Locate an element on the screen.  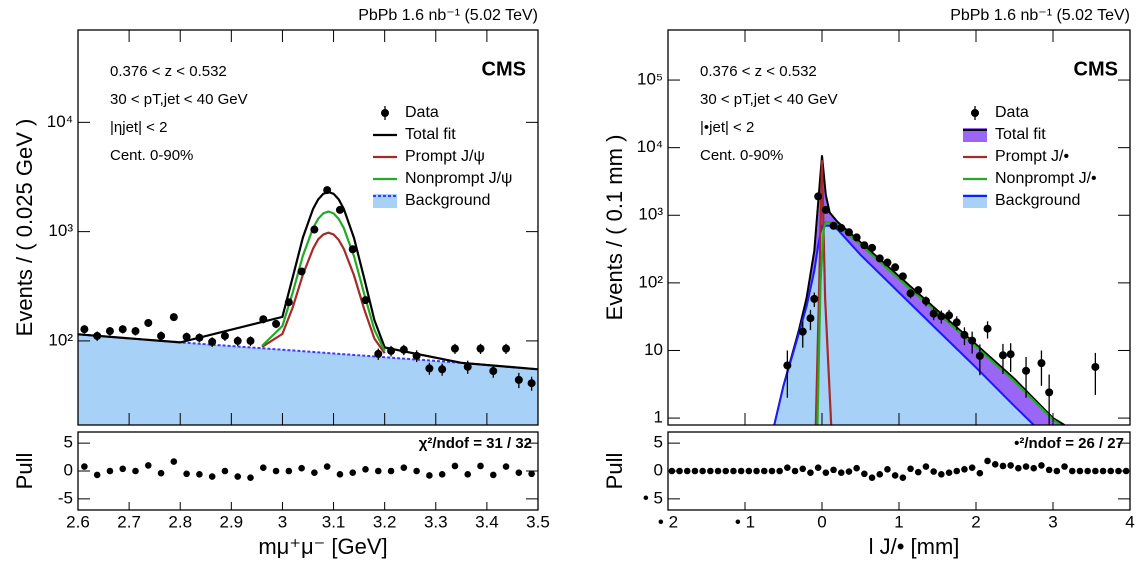
x-axis-label: l J/• [mm] is located at coordinates (914, 546).